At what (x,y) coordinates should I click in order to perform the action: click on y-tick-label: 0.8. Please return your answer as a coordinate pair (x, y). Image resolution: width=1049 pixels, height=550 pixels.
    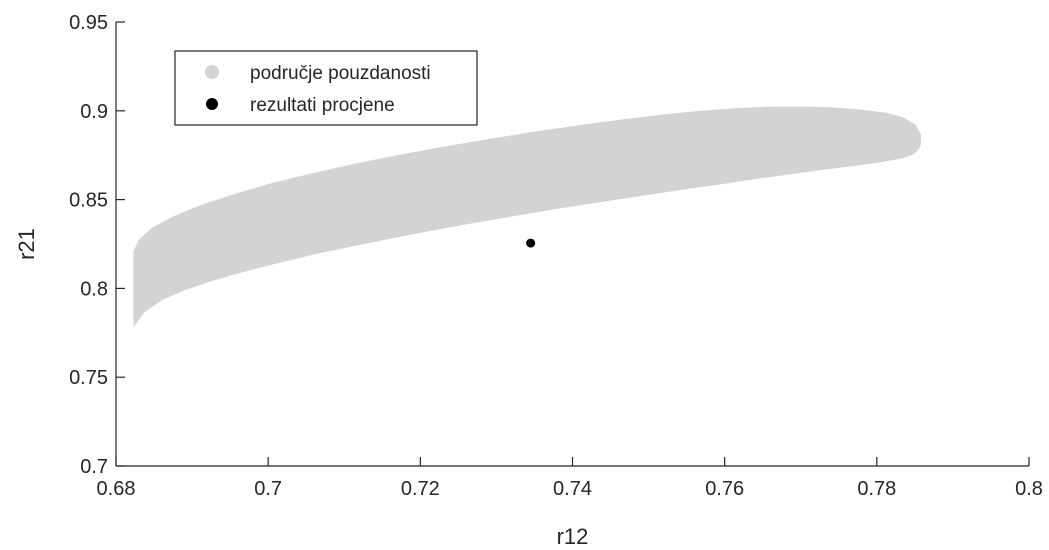
    Looking at the image, I should click on (94, 289).